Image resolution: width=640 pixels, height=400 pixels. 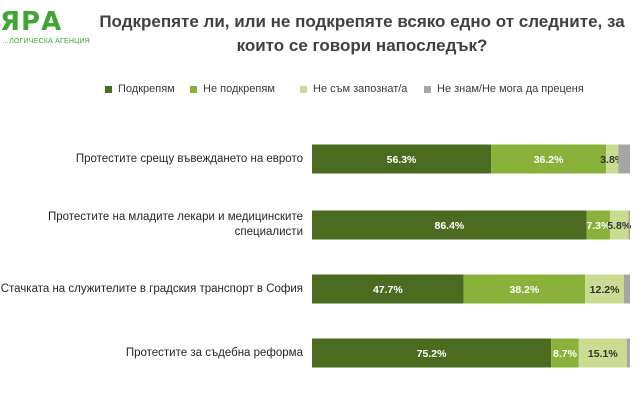 I want to click on legend-label: Не знам/Не мога да преценя, so click(x=510, y=89).